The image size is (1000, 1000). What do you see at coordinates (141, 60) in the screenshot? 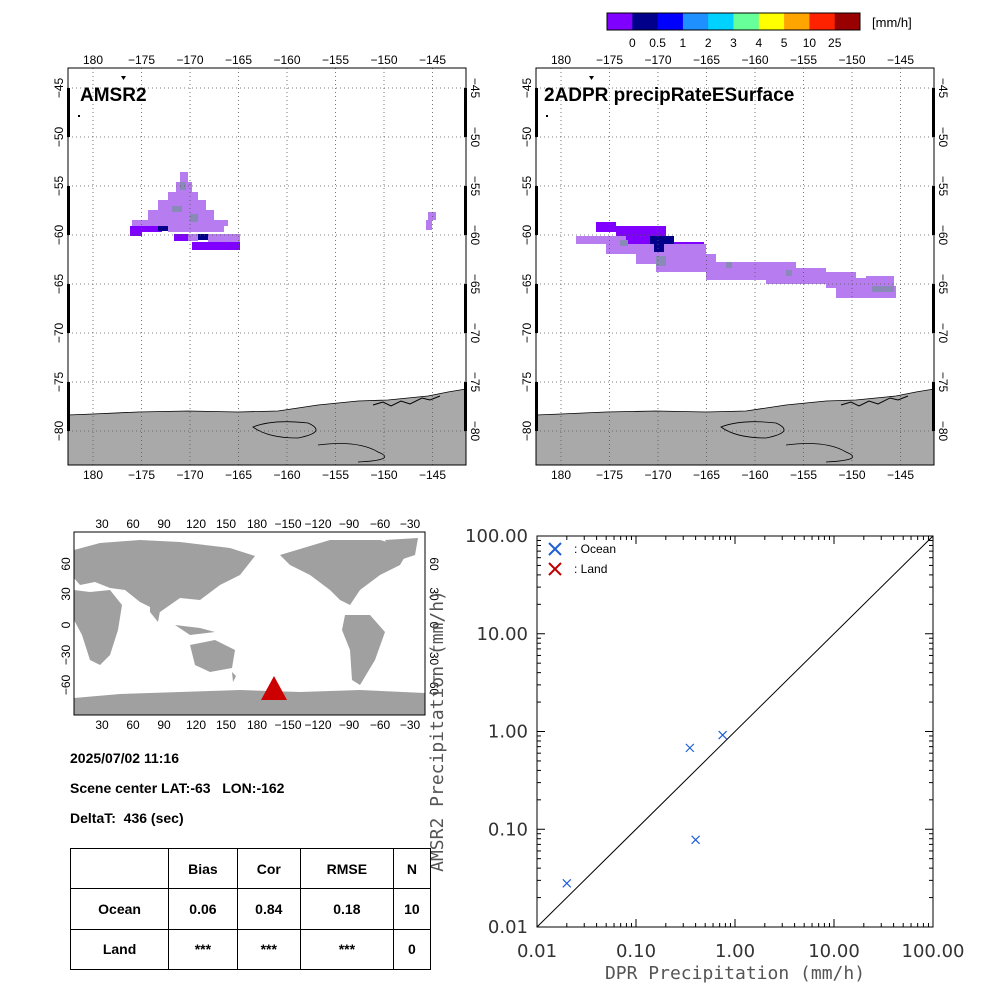
I see `top-lon-tick-label: −175` at bounding box center [141, 60].